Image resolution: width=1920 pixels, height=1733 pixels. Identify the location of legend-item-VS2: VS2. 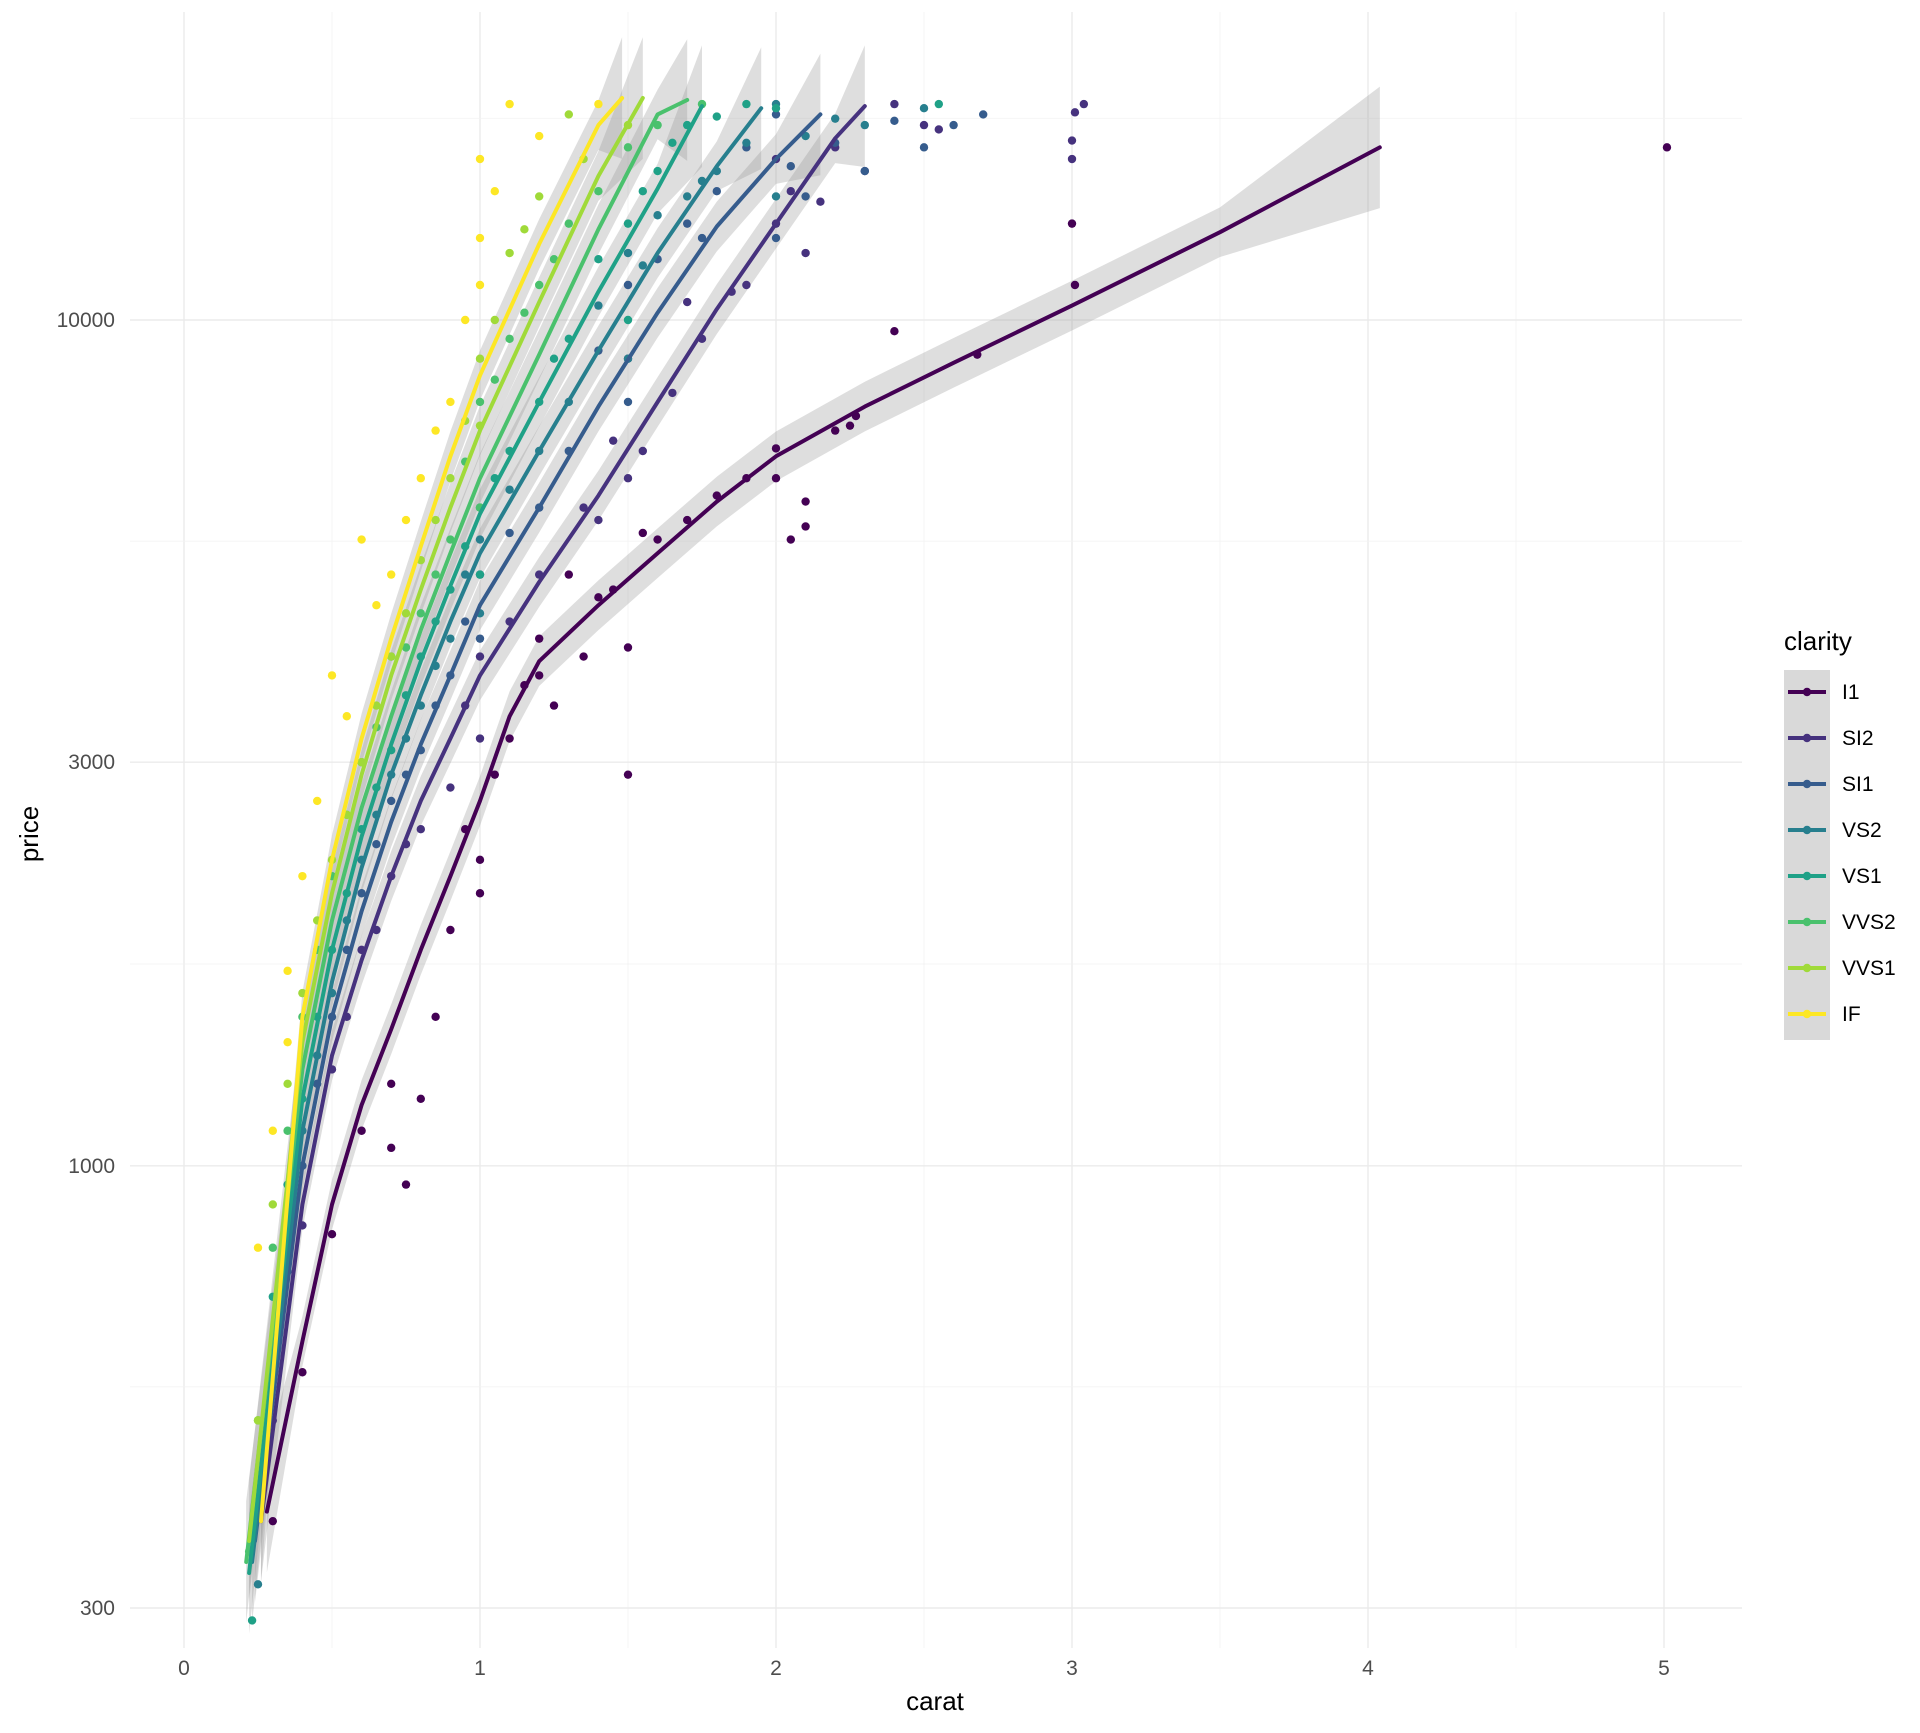
(1835, 830).